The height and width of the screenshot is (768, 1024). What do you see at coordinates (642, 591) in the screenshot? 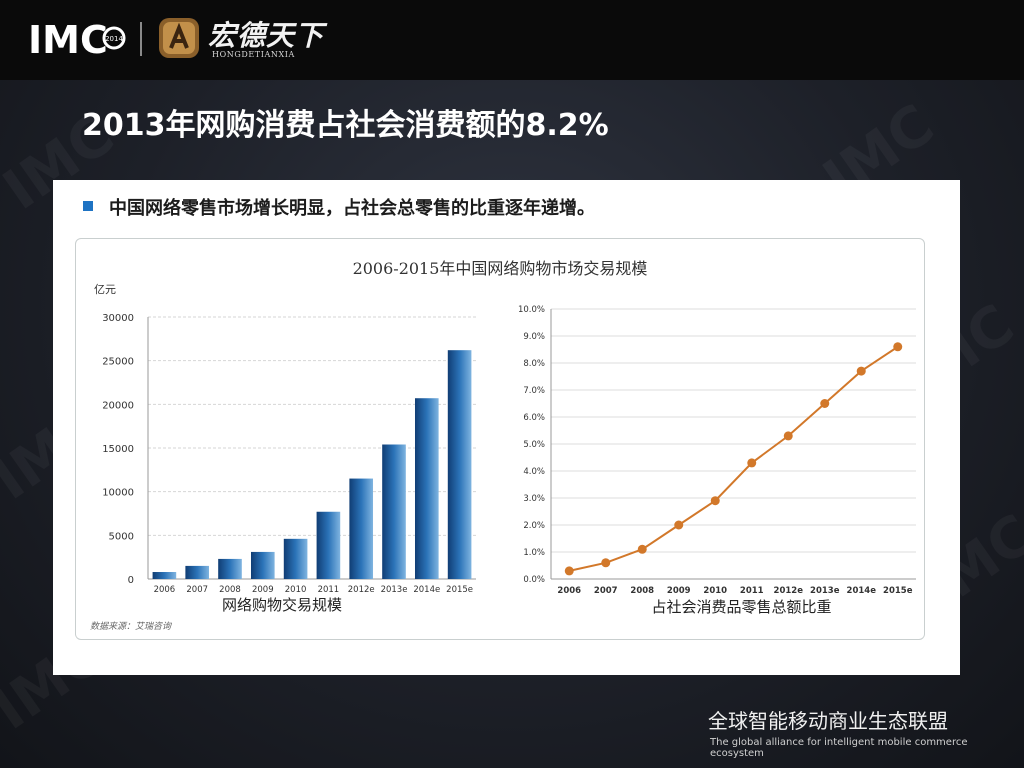
I see `line-x-tick-label: 2008` at bounding box center [642, 591].